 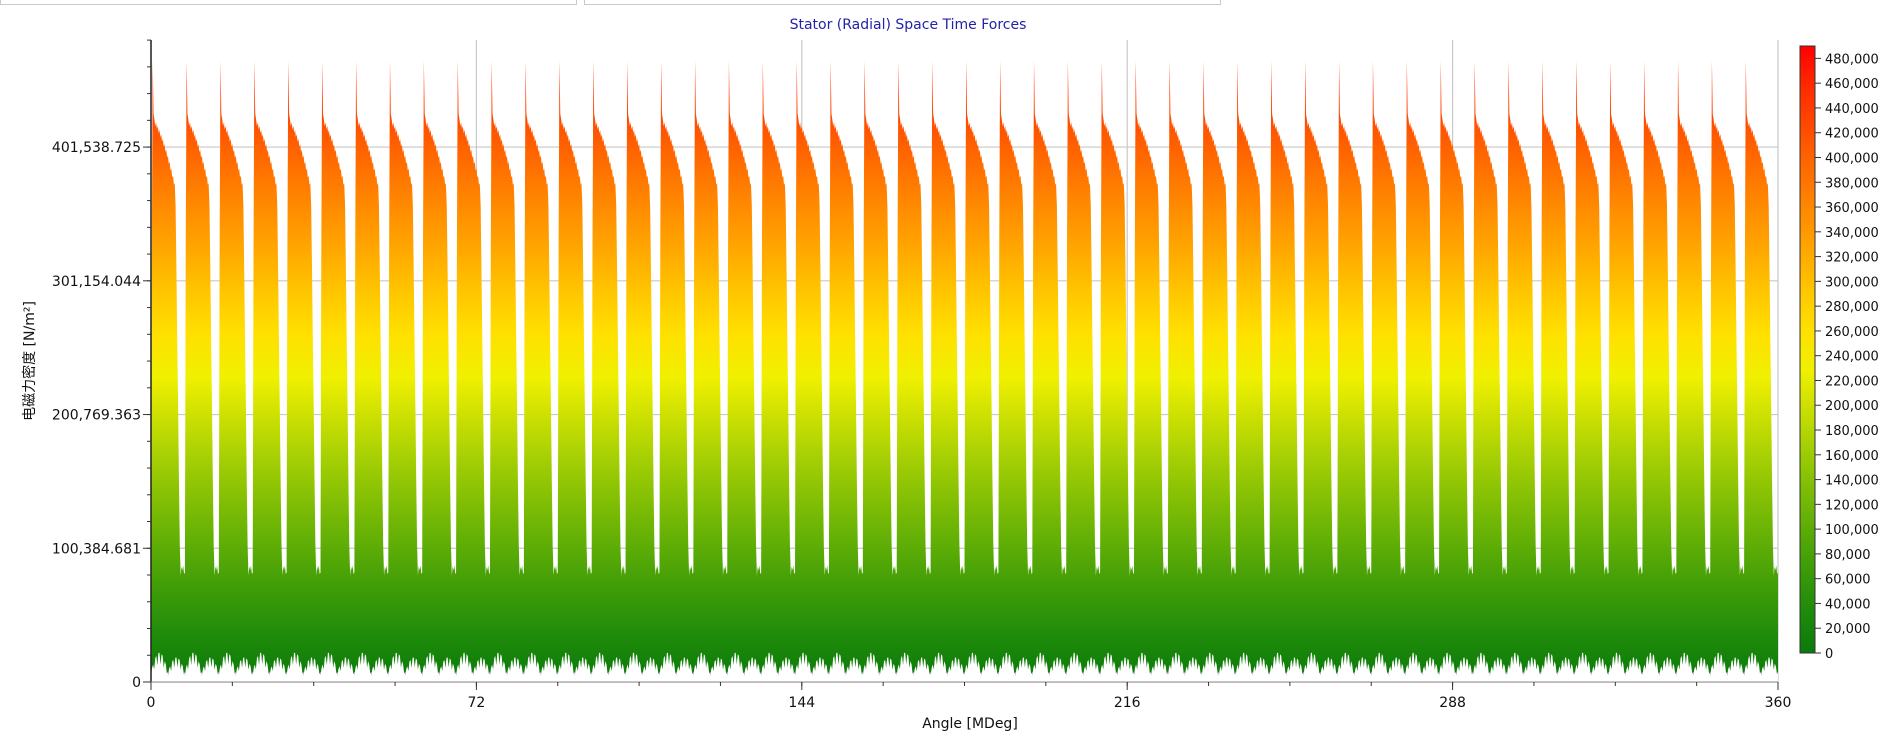 I want to click on colorbar-tick-label: 380,000, so click(x=1852, y=183).